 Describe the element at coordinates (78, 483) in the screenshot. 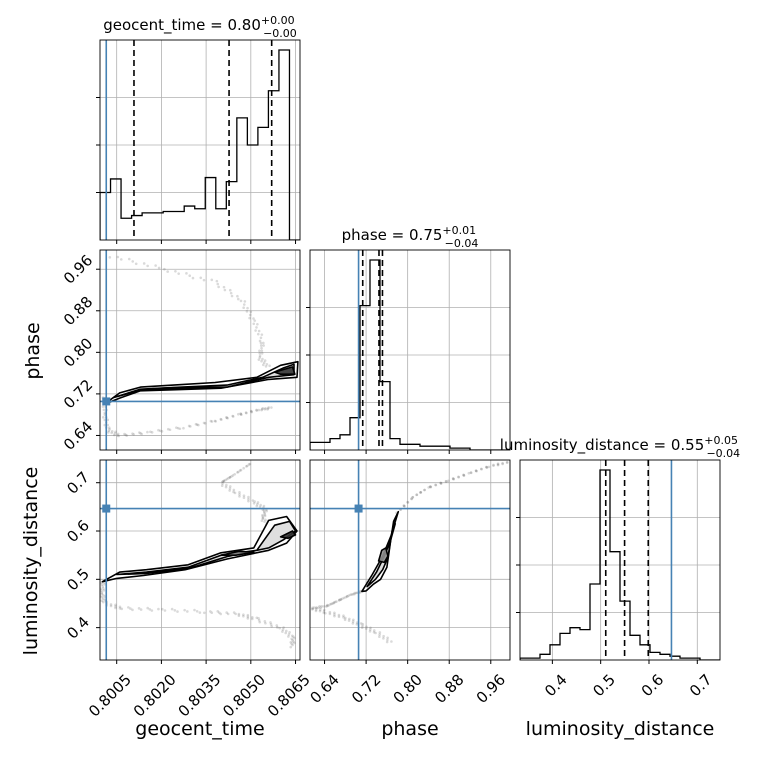

I see `y-tick-label: 0.7` at that location.